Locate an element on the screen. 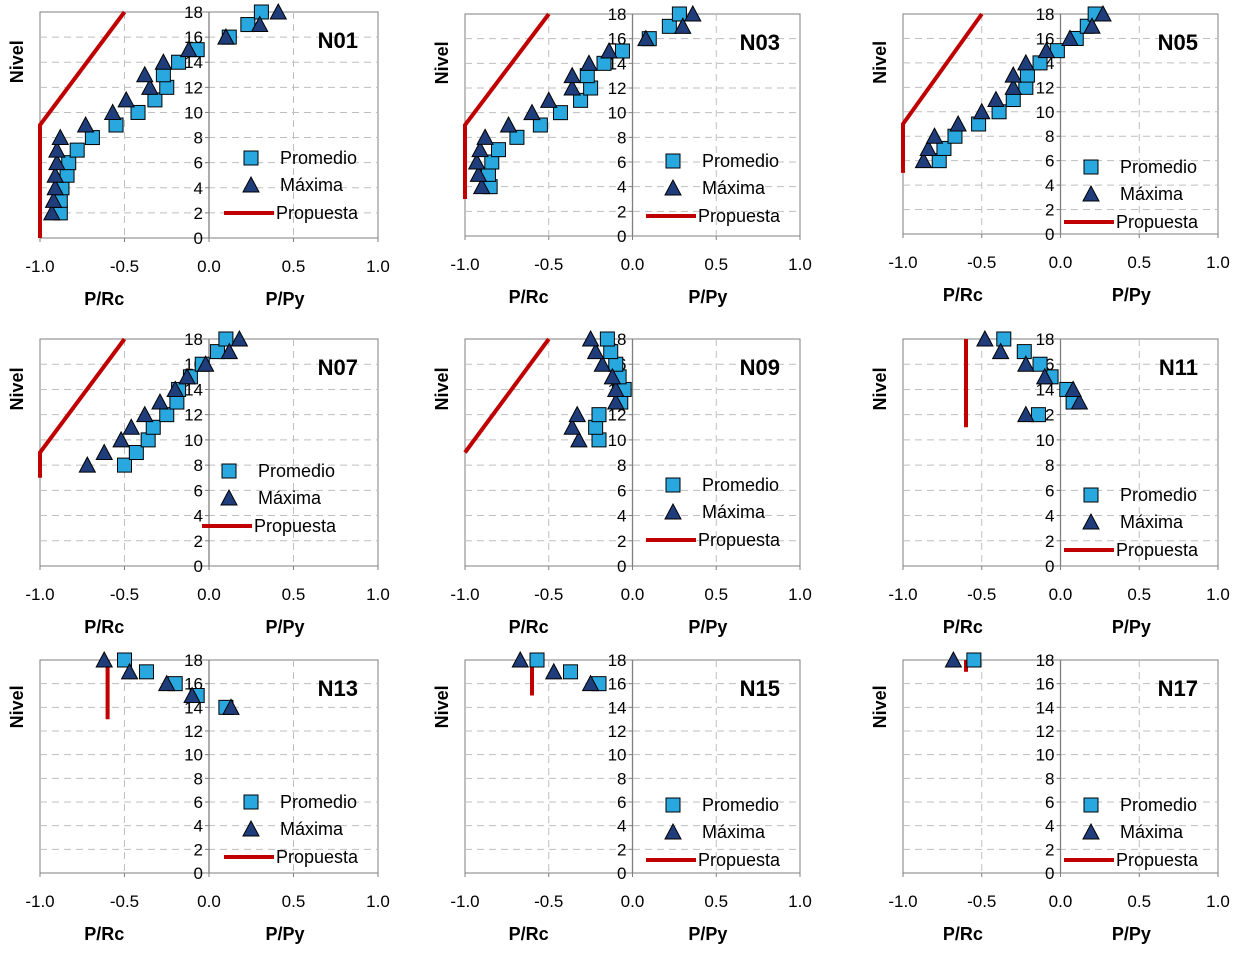 Image resolution: width=1247 pixels, height=953 pixels. legend-maxima-label: Máxima is located at coordinates (290, 498).